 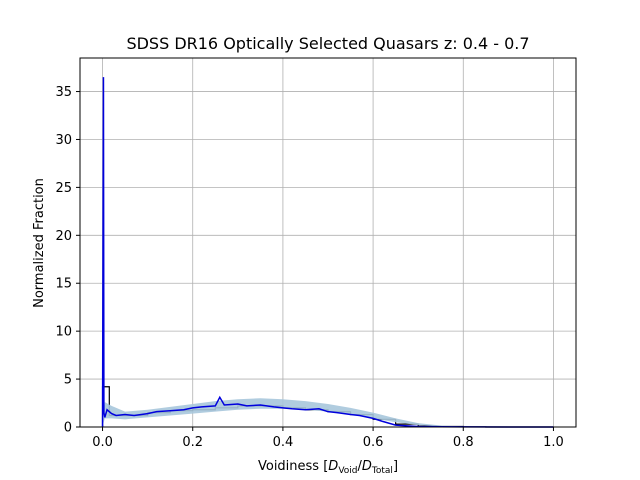 I want to click on y-tick-label-0: 0, so click(x=68, y=428).